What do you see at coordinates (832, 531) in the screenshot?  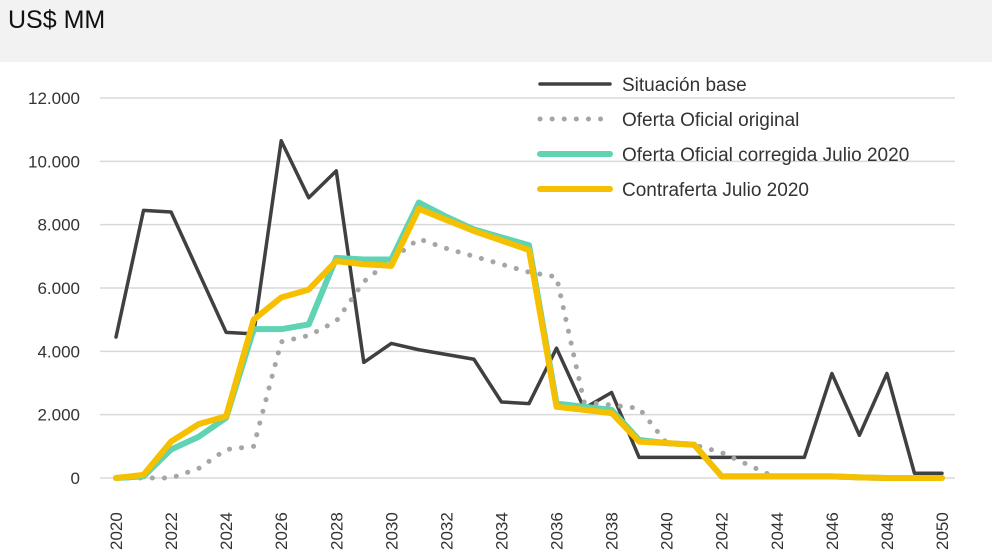 I see `x-tick-label: 2046` at bounding box center [832, 531].